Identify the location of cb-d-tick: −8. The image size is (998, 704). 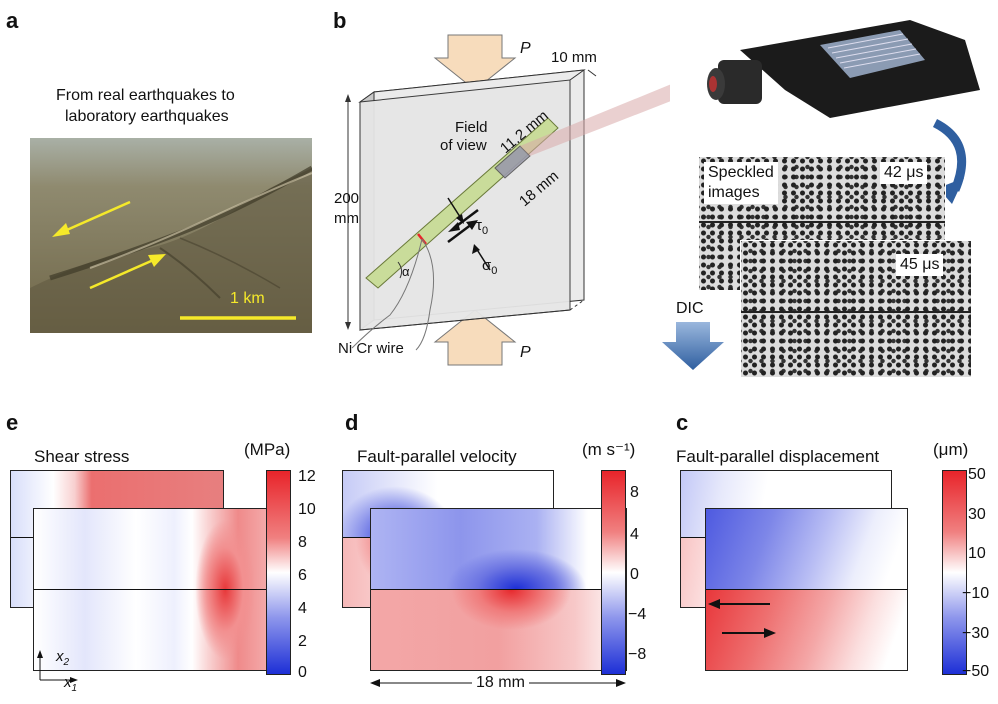
(637, 654).